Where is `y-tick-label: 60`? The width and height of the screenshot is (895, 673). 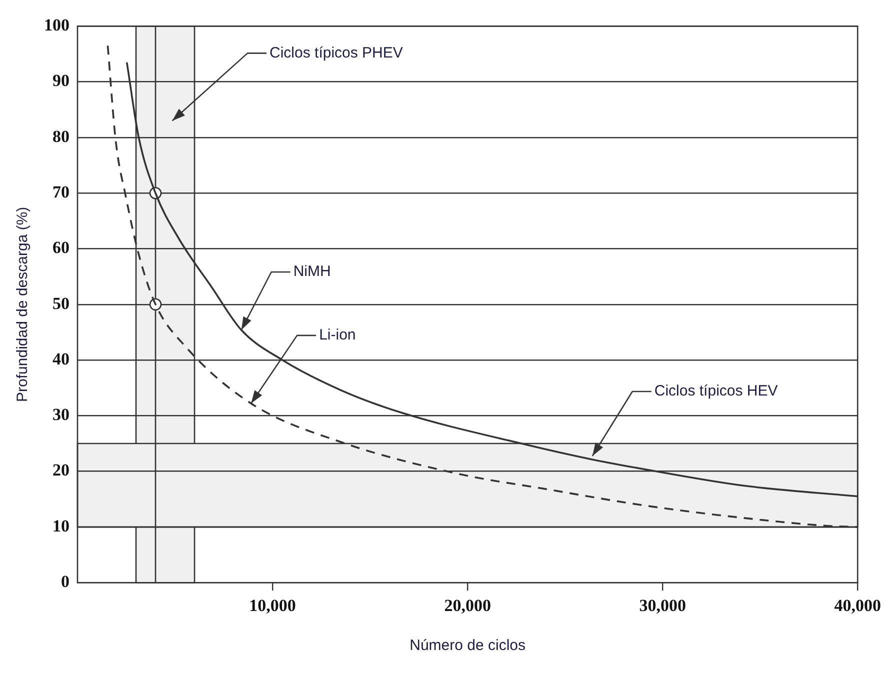
y-tick-label: 60 is located at coordinates (61, 248).